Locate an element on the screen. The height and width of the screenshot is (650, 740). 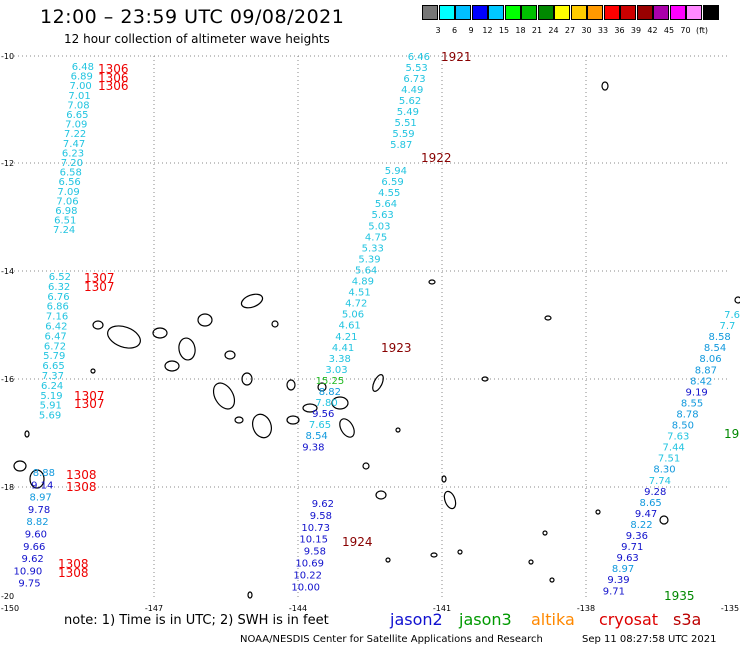
wave-height-value: 5.51 is located at coordinates (406, 123).